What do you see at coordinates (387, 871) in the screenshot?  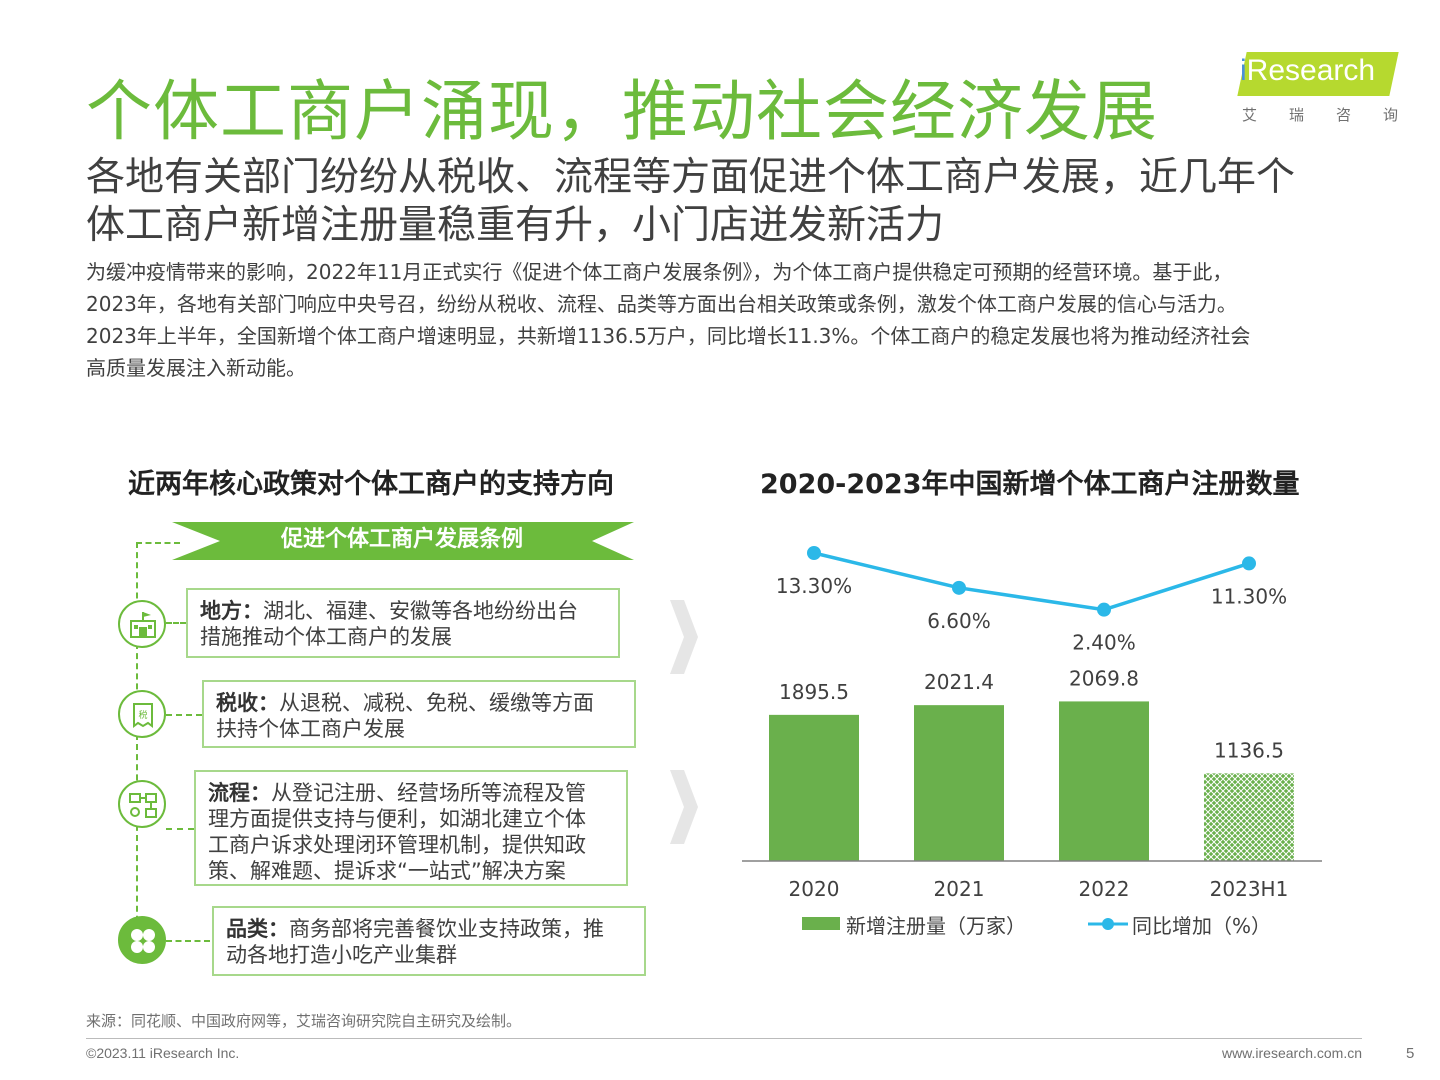 I see `policy-item-line: 策、解难题、提诉求“一站式”解决方案` at bounding box center [387, 871].